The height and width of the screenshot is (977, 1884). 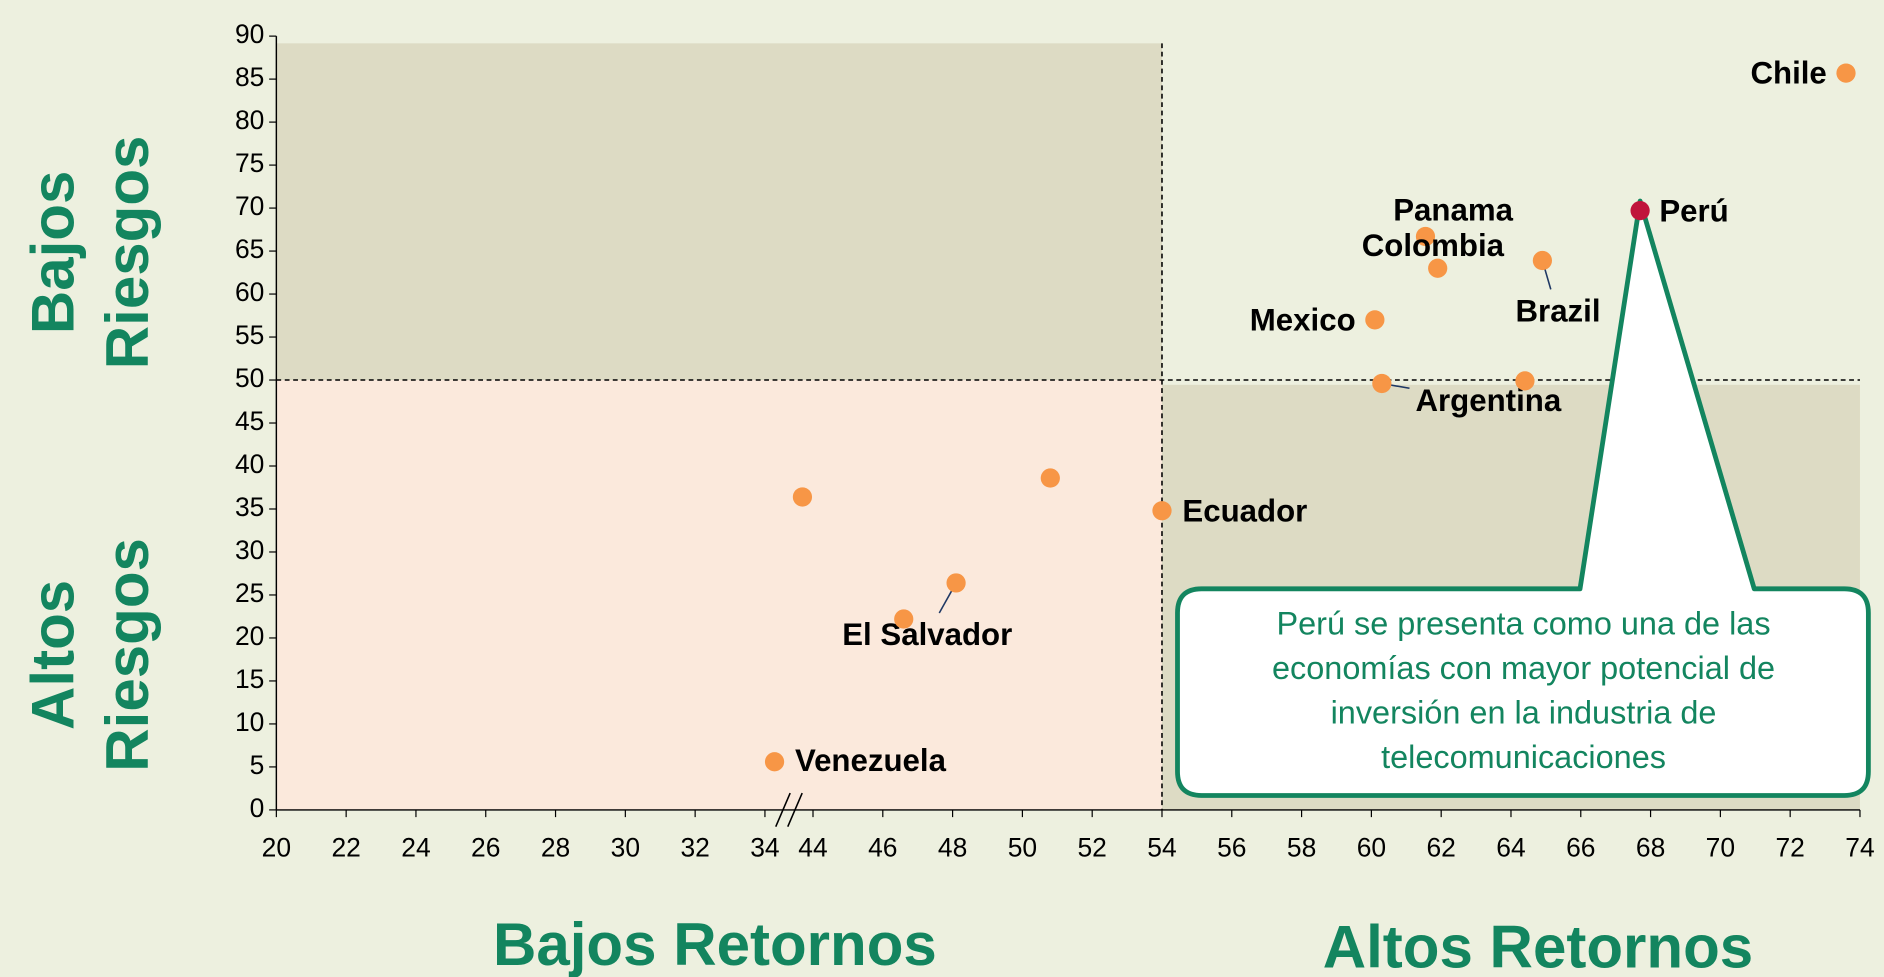 I want to click on x-tick-label: 58, so click(x=1301, y=848).